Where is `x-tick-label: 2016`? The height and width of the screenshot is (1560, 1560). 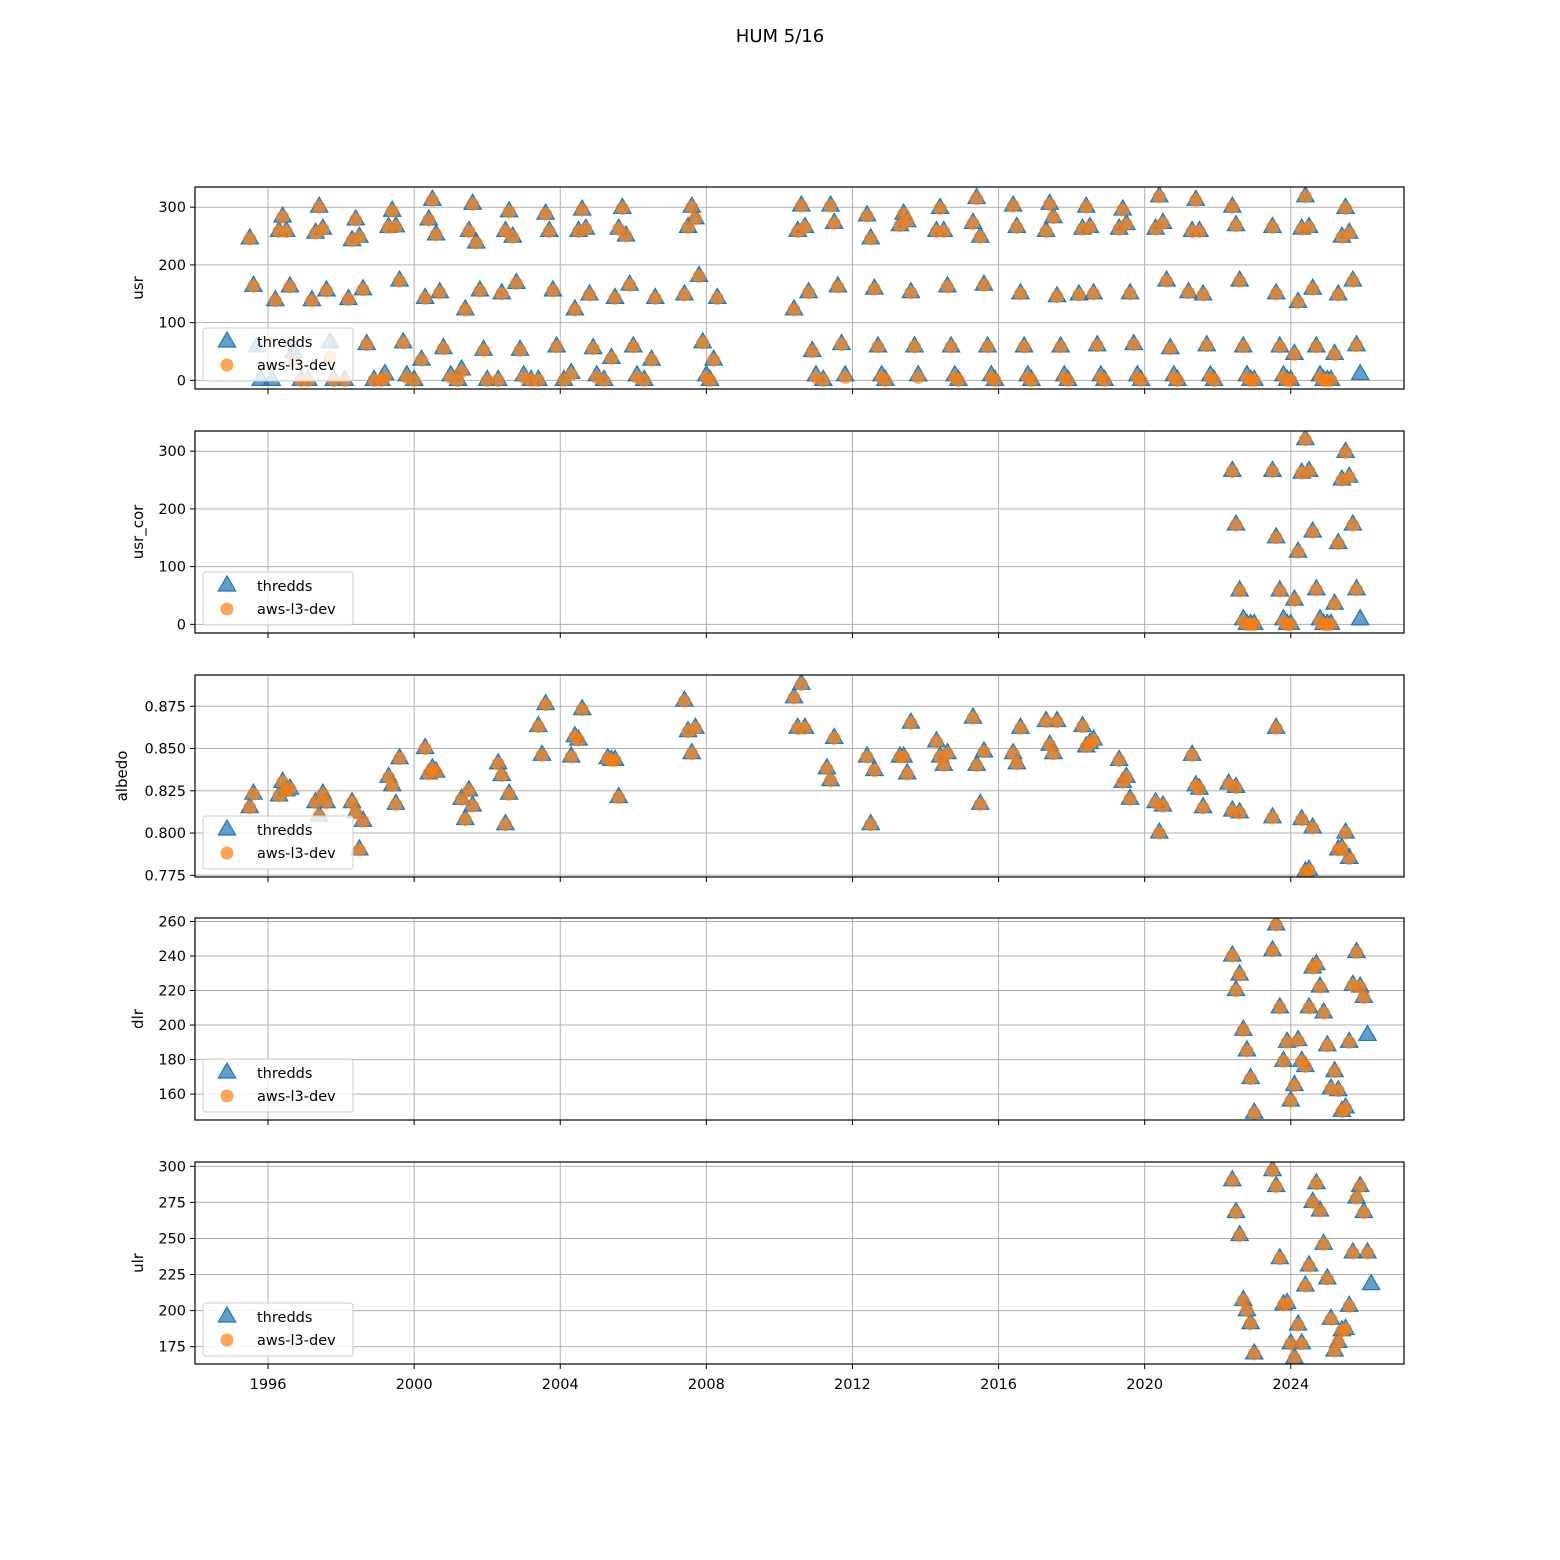
x-tick-label: 2016 is located at coordinates (998, 1385).